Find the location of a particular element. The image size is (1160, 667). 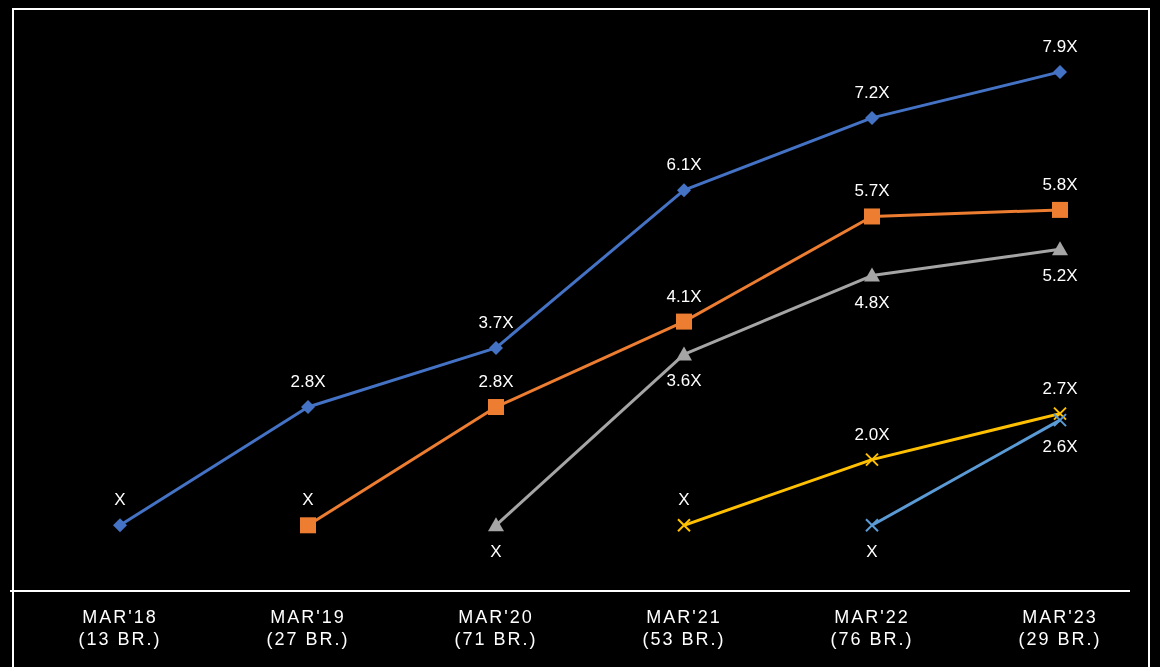

x-tick-label: MAR'22 (76 BR.) is located at coordinates (872, 628).